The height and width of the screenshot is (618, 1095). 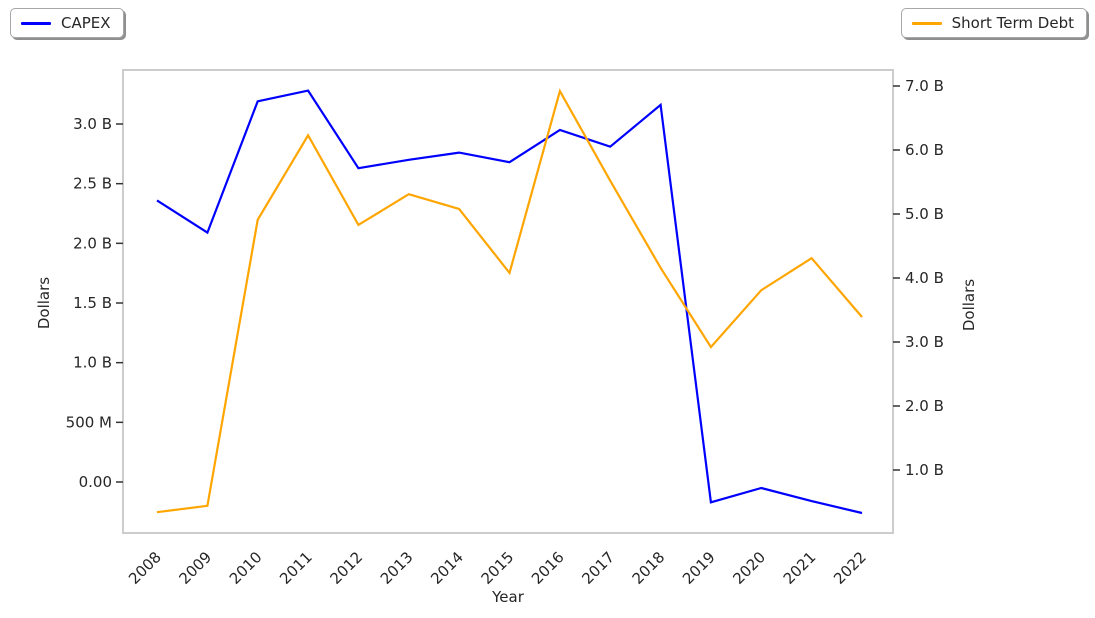 I want to click on left-tick-label: 3.0 B, so click(x=92, y=124).